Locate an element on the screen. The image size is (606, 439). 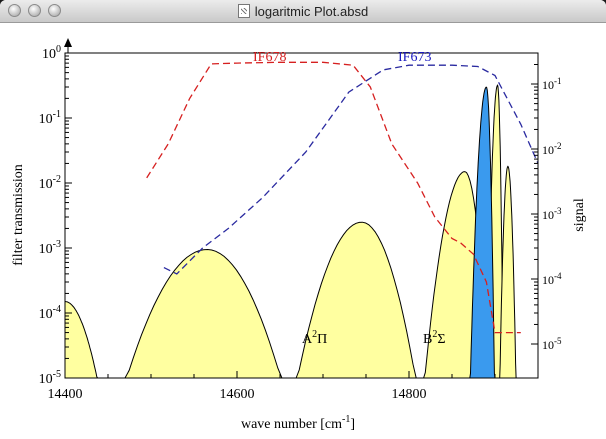
title-bar: logaritmic Plot.absd is located at coordinates (303, 11).